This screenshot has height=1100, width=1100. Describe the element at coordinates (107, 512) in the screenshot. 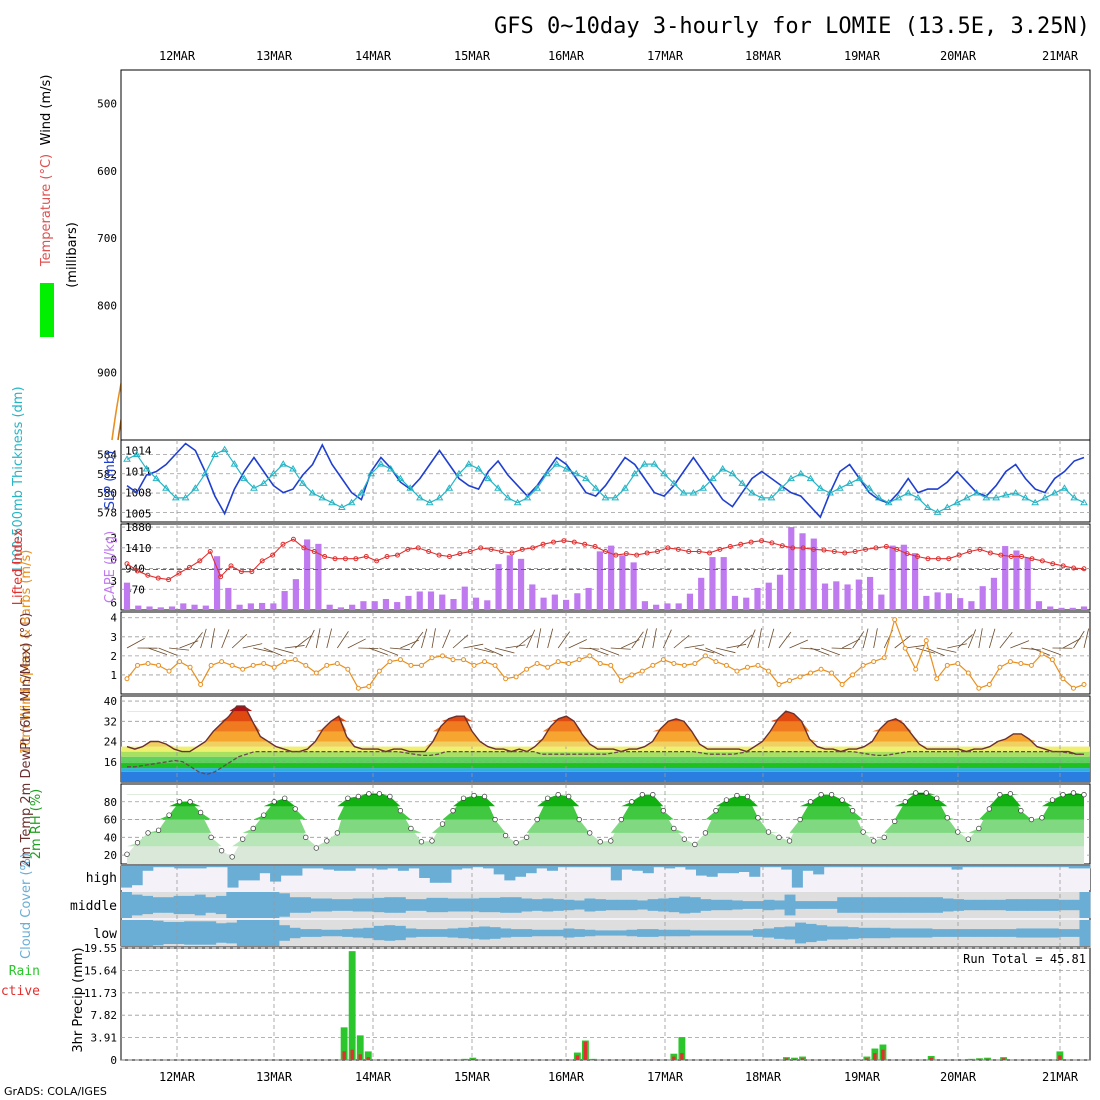

I see `thickness-tick: 578` at that location.